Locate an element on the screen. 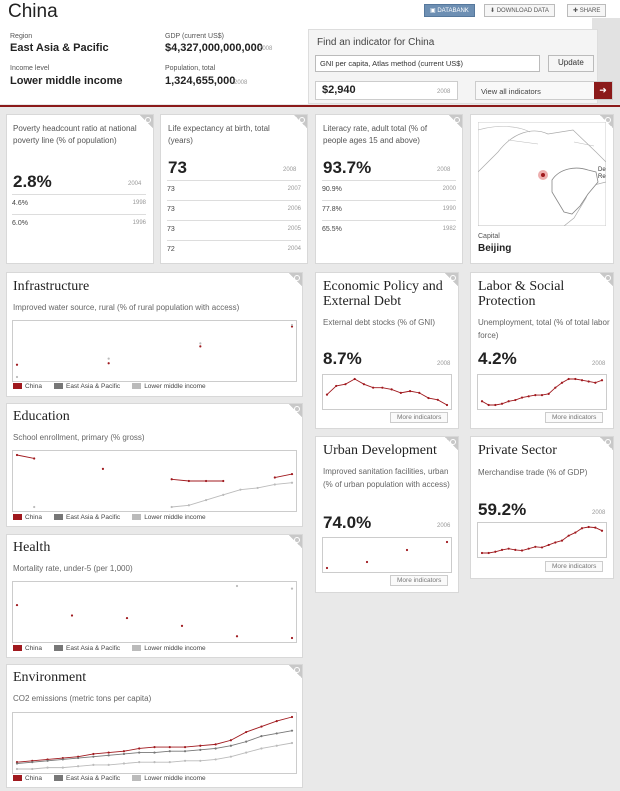  databank-button: ▣ DATABANK is located at coordinates (449, 10).